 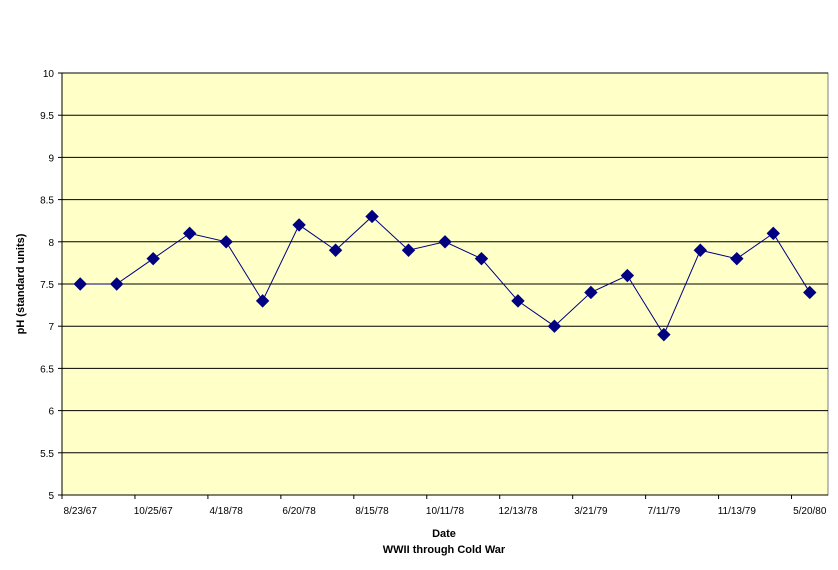 I want to click on y-tick-label: 9.5, so click(x=47, y=116).